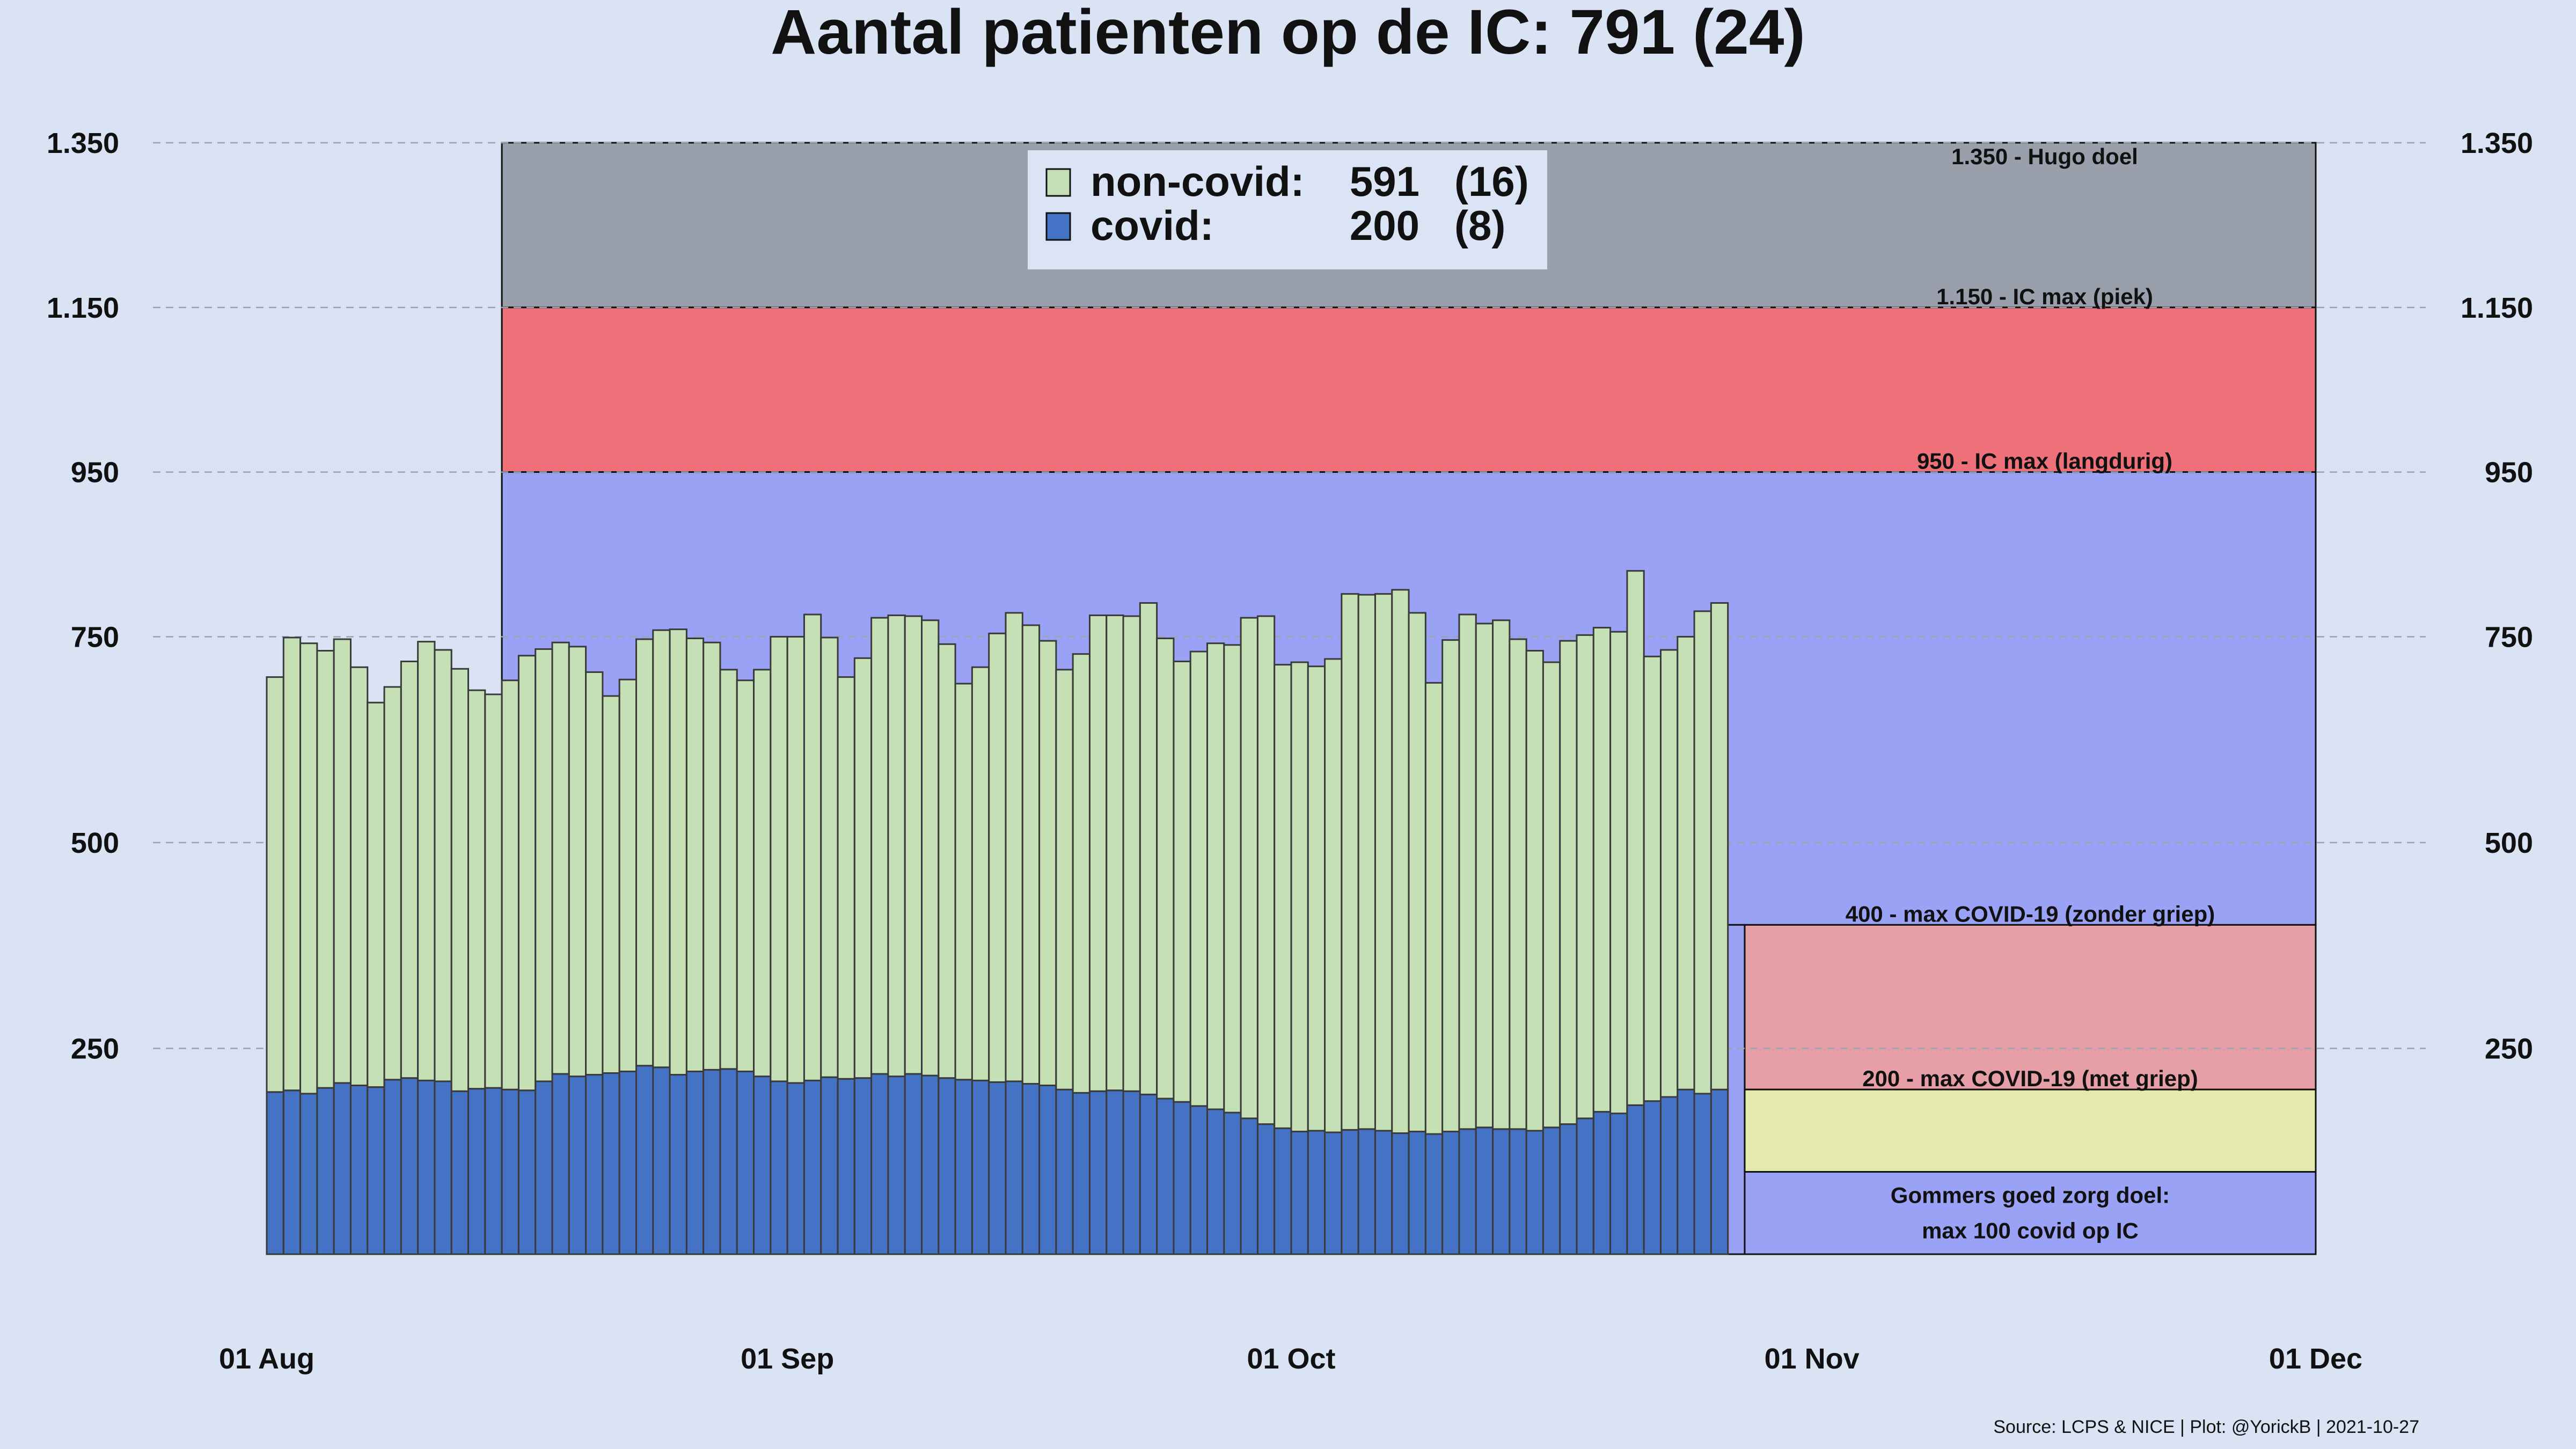  Describe the element at coordinates (95, 1049) in the screenshot. I see `y-tick-label: 250` at that location.